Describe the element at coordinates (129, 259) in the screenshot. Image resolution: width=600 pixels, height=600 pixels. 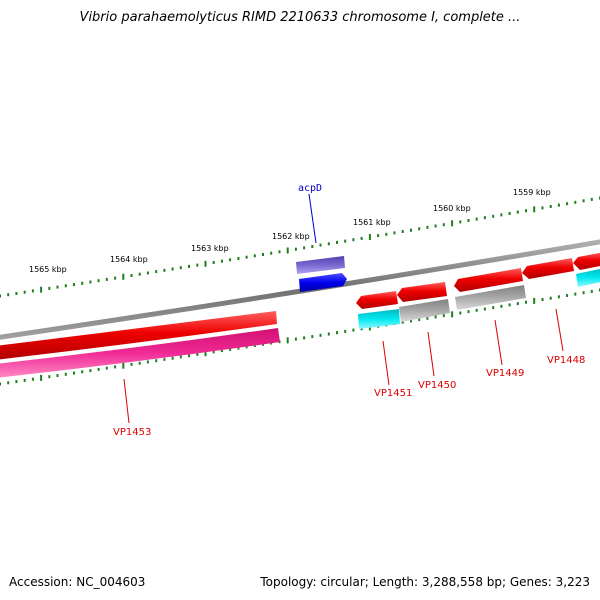
I see `scale-label-1564: 1564 kbp` at that location.